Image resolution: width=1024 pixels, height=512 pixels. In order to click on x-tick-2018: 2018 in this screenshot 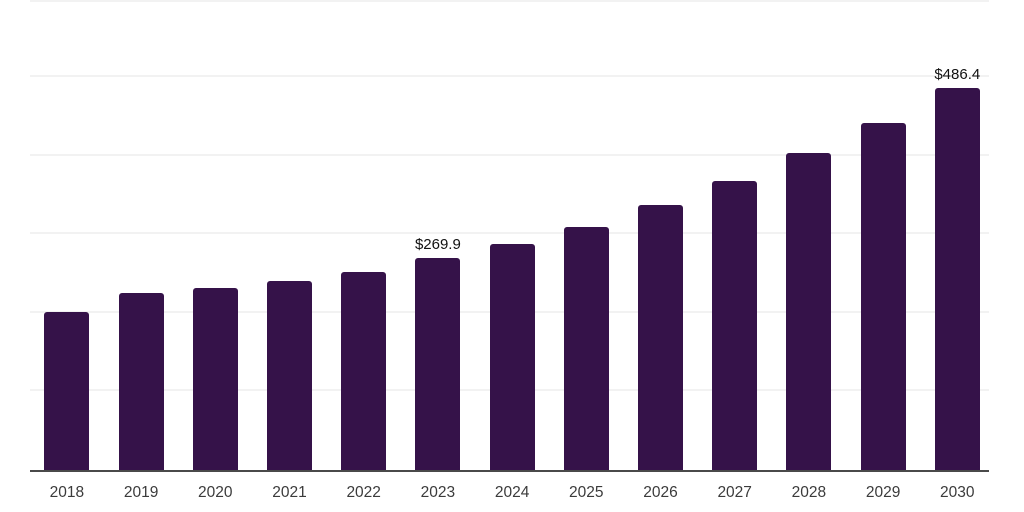, I will do `click(67, 492)`.